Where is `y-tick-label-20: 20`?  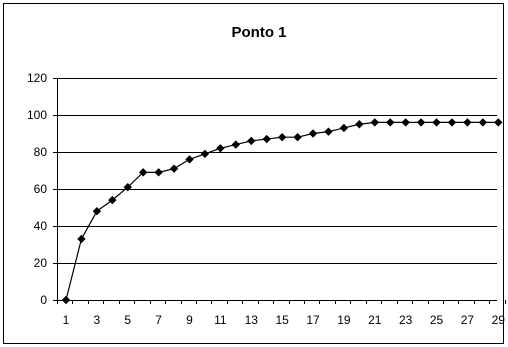
y-tick-label-20: 20 is located at coordinates (41, 263).